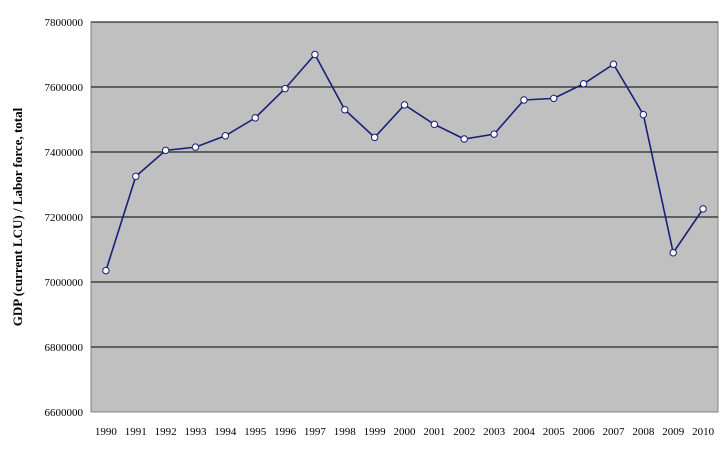 The width and height of the screenshot is (728, 453). What do you see at coordinates (524, 432) in the screenshot?
I see `x-tick-label: 2004` at bounding box center [524, 432].